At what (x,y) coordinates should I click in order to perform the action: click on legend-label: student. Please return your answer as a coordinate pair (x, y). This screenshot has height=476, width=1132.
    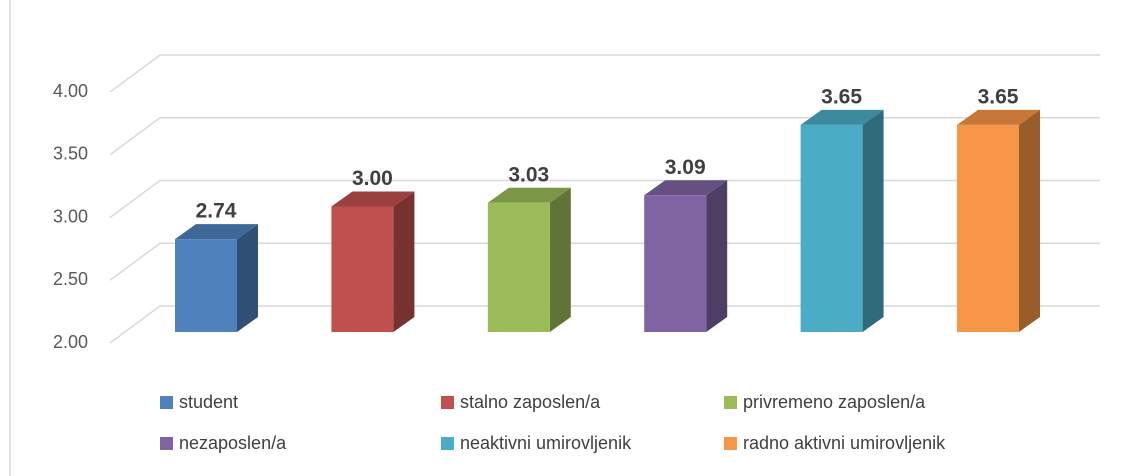
    Looking at the image, I should click on (208, 402).